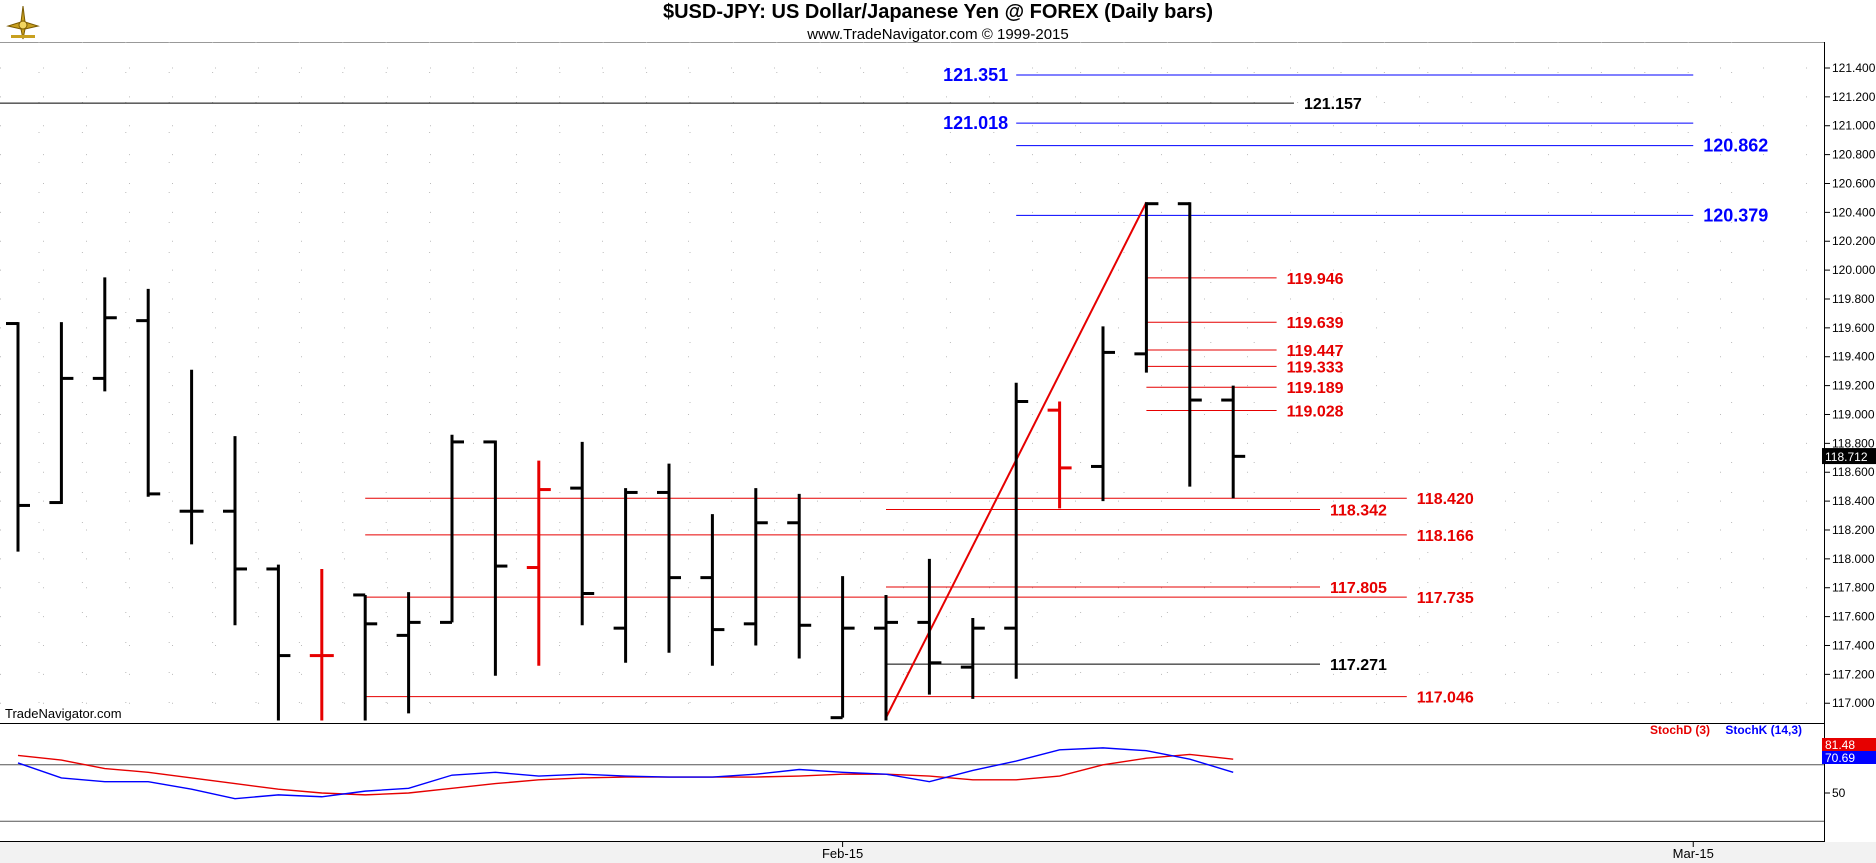 The height and width of the screenshot is (863, 1876). Describe the element at coordinates (1854, 155) in the screenshot. I see `y-tick-label: 120.800` at that location.